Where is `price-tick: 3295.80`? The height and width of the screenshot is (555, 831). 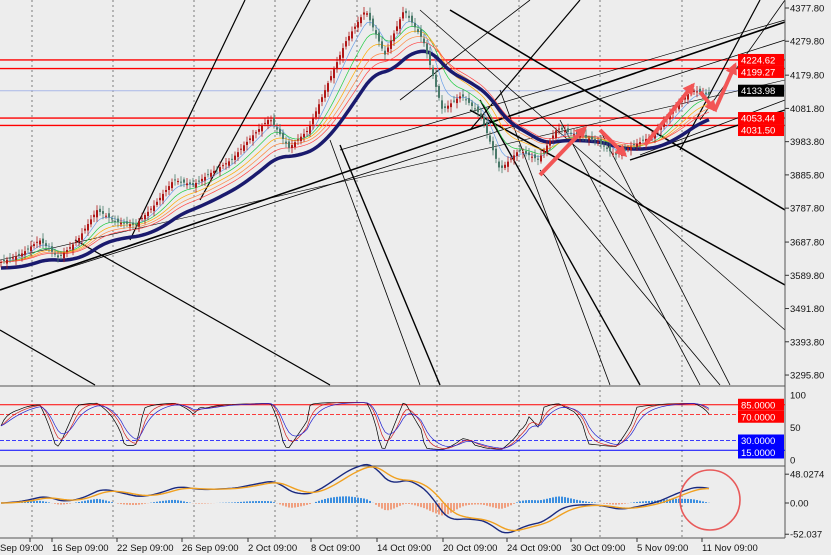 price-tick: 3295.80 is located at coordinates (807, 376).